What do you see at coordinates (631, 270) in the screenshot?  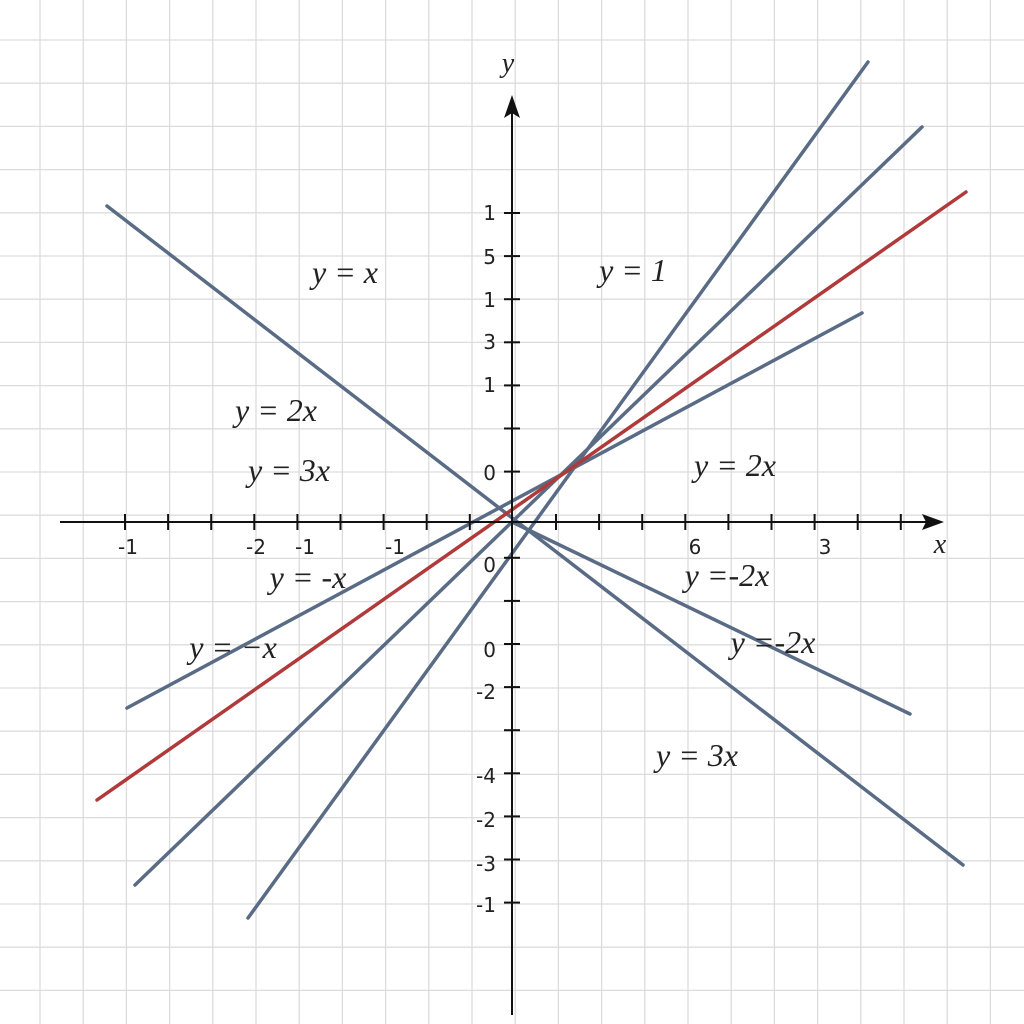 I see `annotation: y = 1` at bounding box center [631, 270].